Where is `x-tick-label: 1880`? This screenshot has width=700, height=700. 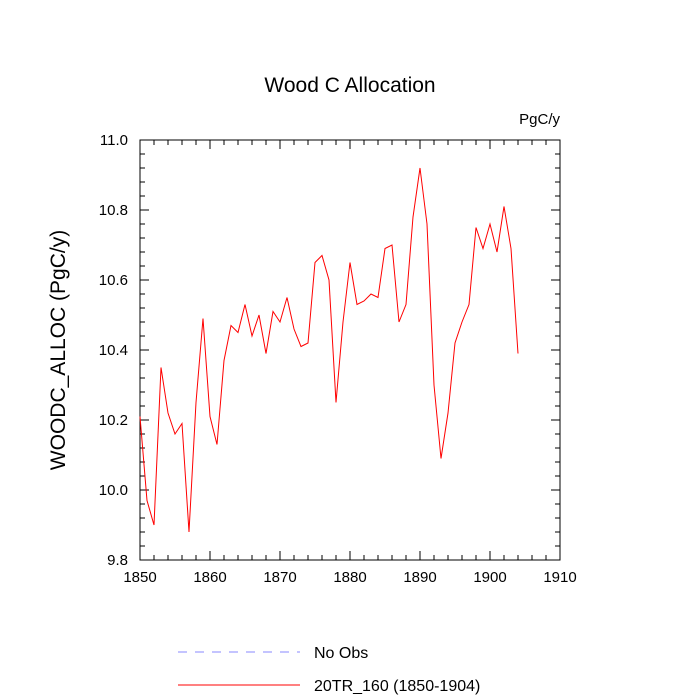 x-tick-label: 1880 is located at coordinates (349, 577).